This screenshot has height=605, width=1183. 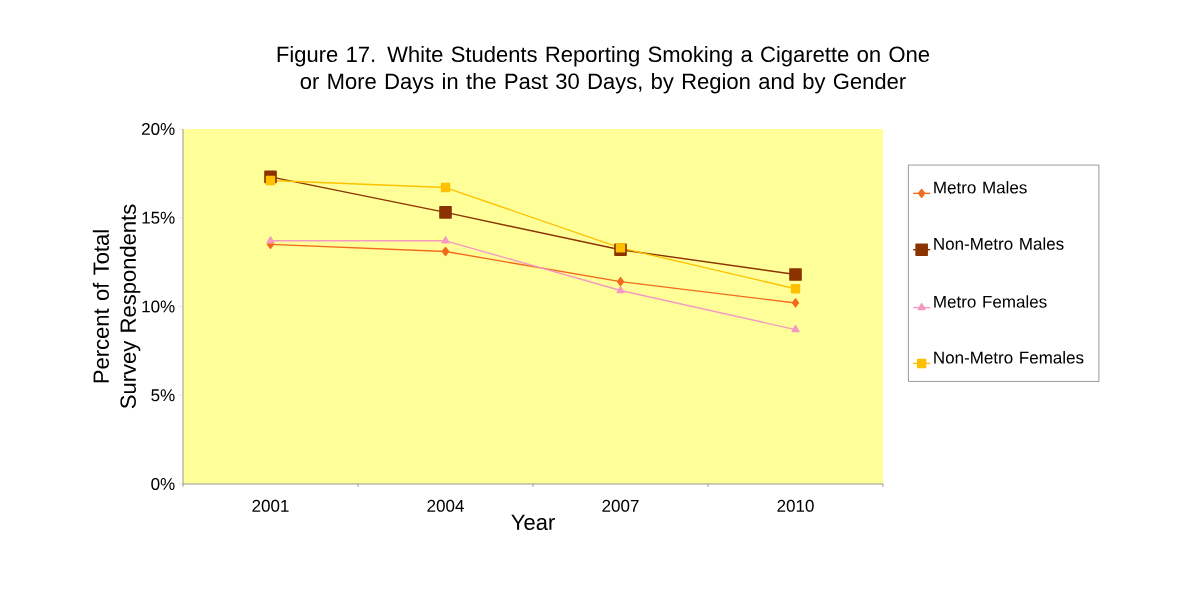 What do you see at coordinates (990, 301) in the screenshot?
I see `legend-label: Metro Females` at bounding box center [990, 301].